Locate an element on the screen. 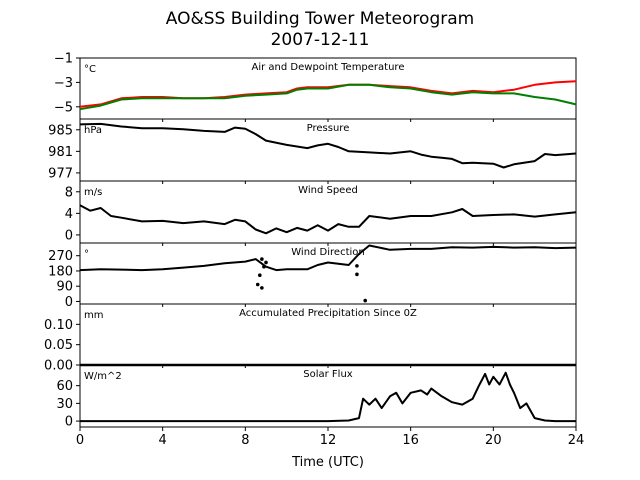  y-tick-label: 60 is located at coordinates (64, 386).